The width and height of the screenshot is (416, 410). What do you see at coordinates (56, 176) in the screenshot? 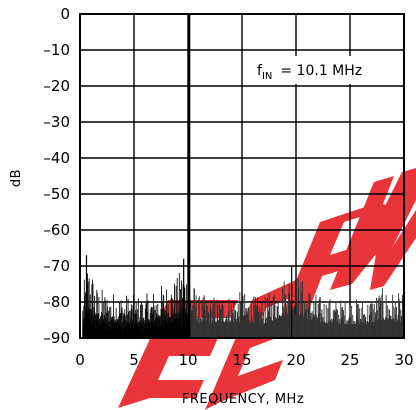
I see `y-tick-labels: 0 –10 –20 –30 –40 –50 –60 –70 –80 –90` at bounding box center [56, 176].